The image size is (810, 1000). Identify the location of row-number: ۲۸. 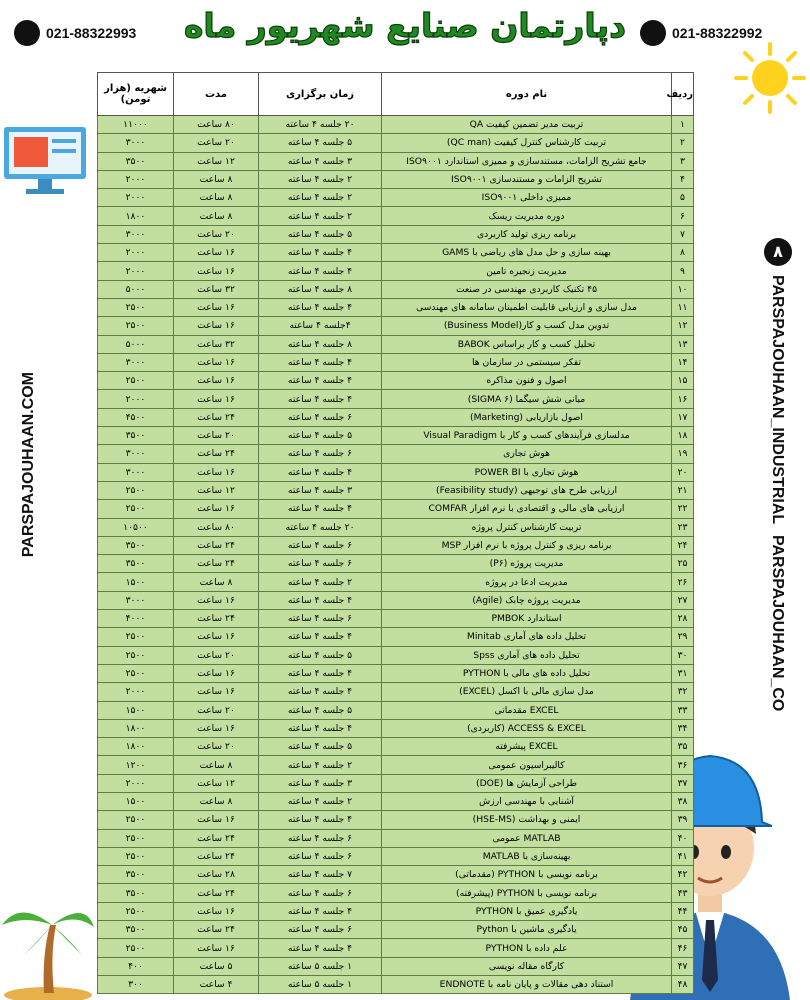
(682, 619).